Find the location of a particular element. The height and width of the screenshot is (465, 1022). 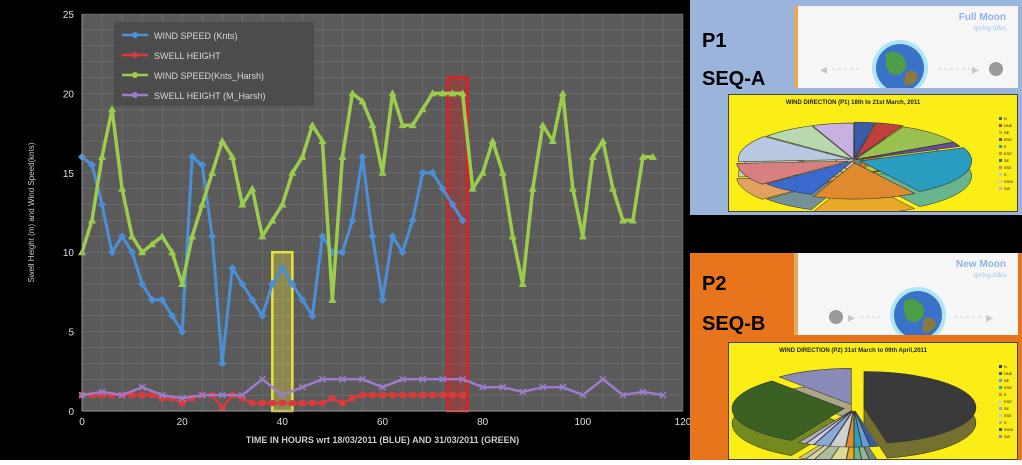

series-line is located at coordinates (372, 388).